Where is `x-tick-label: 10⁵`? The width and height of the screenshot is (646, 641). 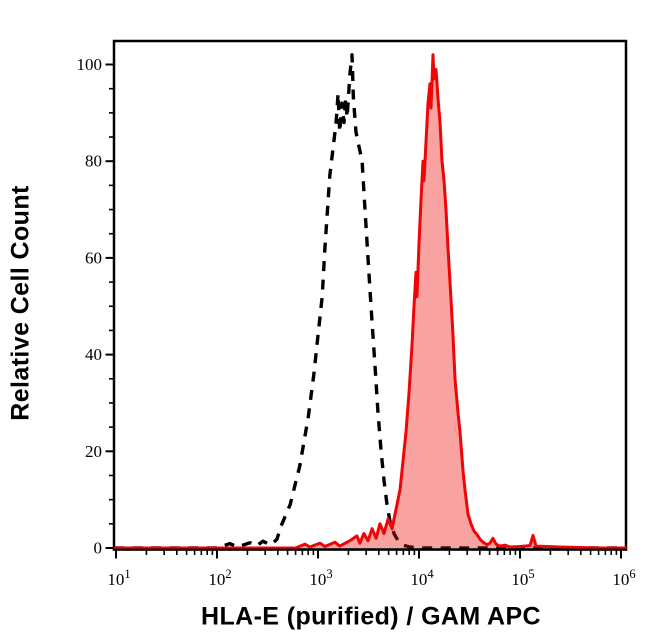
x-tick-label: 10⁵ is located at coordinates (522, 578).